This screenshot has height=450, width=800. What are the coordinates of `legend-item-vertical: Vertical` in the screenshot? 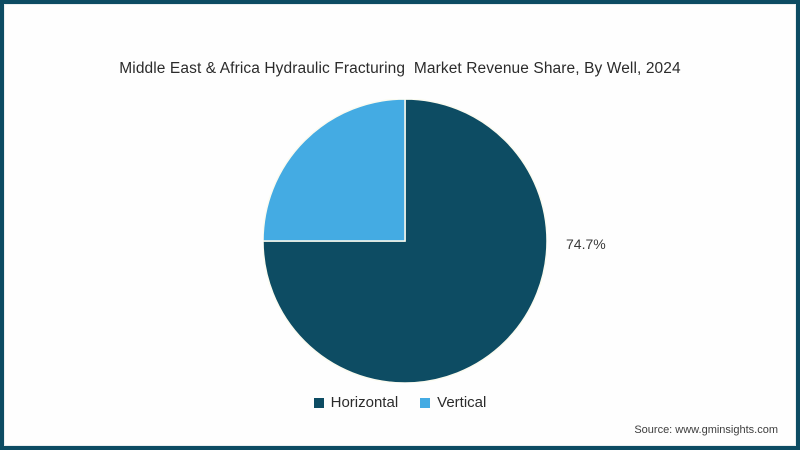 It's located at (453, 402).